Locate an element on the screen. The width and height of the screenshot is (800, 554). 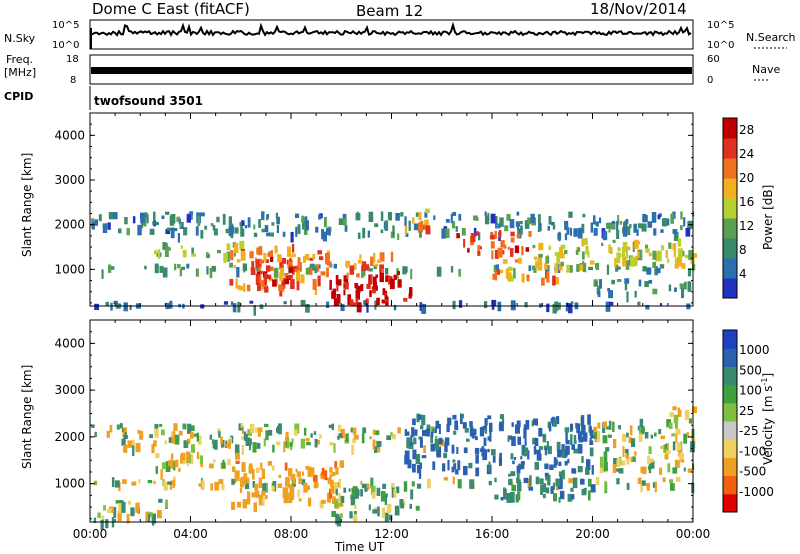
radar-title: Dome C East (fitACF) is located at coordinates (171, 9).